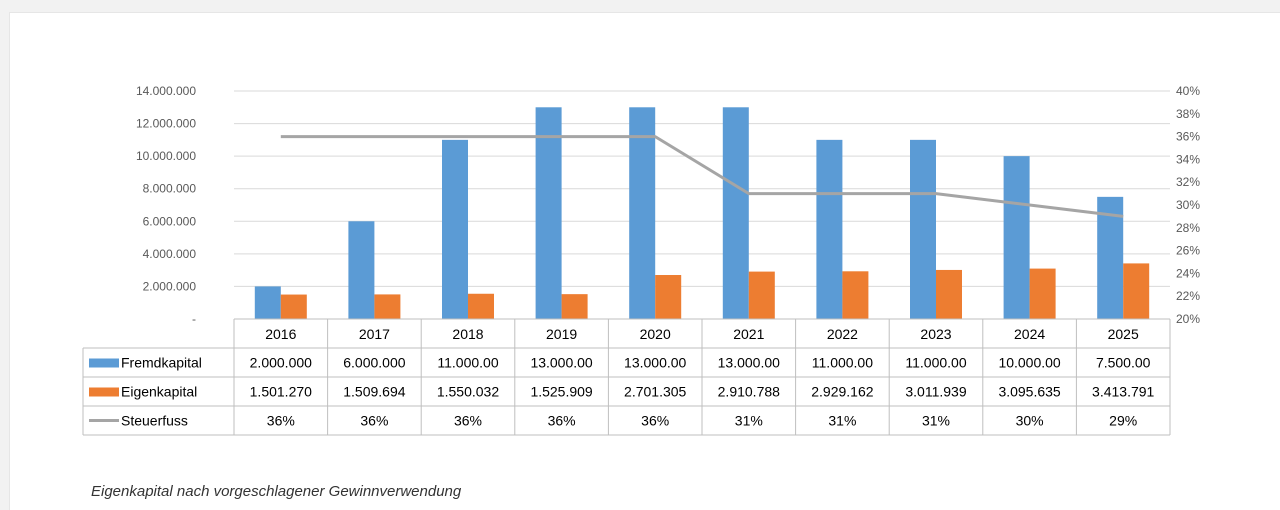  What do you see at coordinates (1188, 182) in the screenshot?
I see `right-axis-tick-label: 32%` at bounding box center [1188, 182].